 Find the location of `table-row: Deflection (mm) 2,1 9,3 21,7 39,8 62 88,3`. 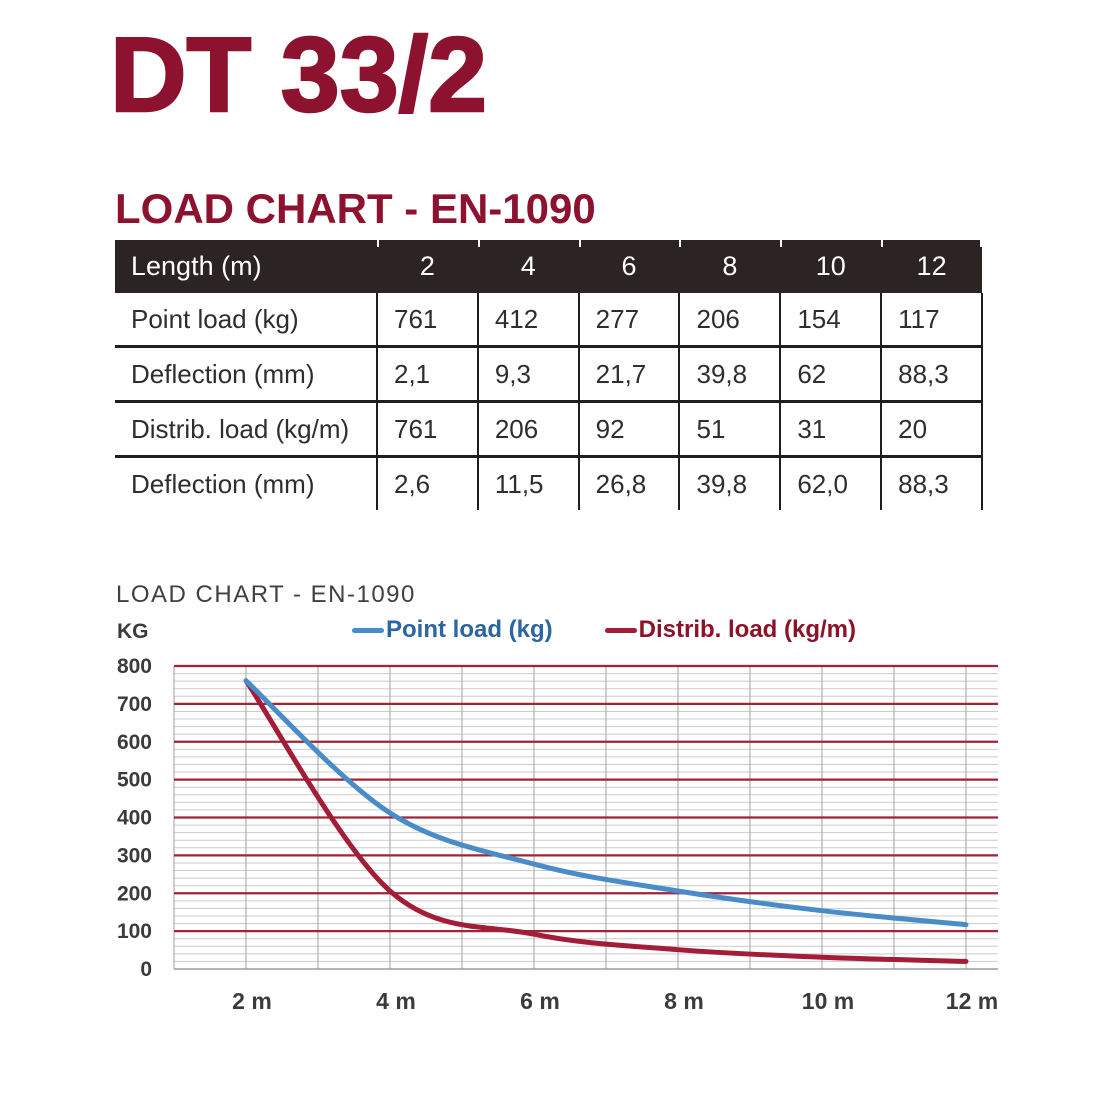

table-row: Deflection (mm) 2,1 9,3 21,7 39,8 62 88,3 is located at coordinates (549, 373).